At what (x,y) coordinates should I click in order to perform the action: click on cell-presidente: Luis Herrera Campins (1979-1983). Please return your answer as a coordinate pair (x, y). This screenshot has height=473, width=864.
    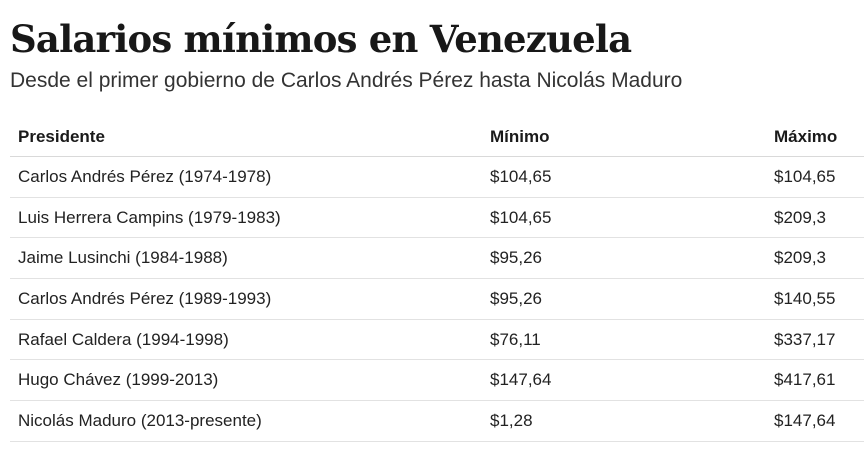
    Looking at the image, I should click on (246, 218).